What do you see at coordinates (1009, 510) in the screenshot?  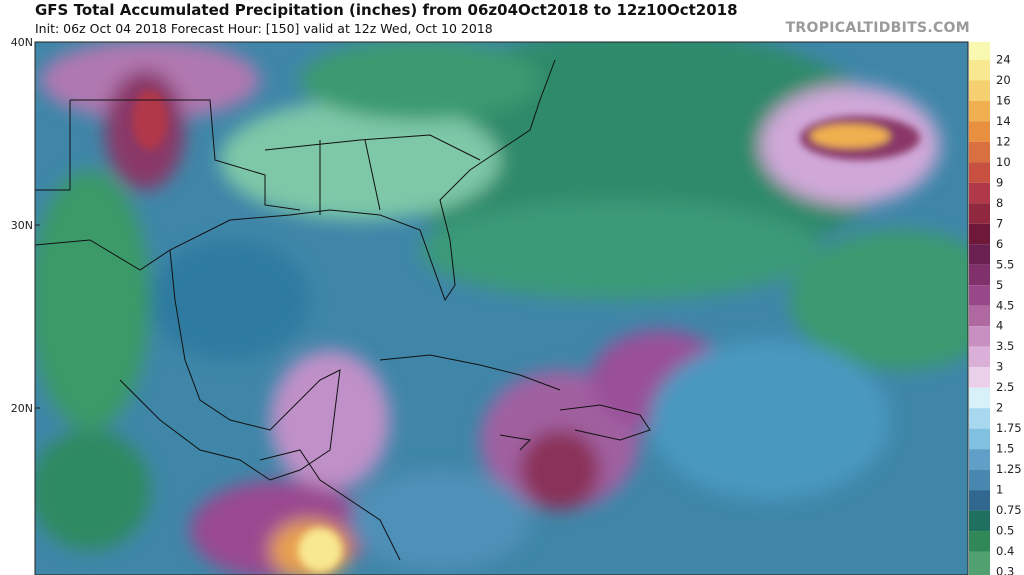 I see `colorbar-label: 0.75` at bounding box center [1009, 510].